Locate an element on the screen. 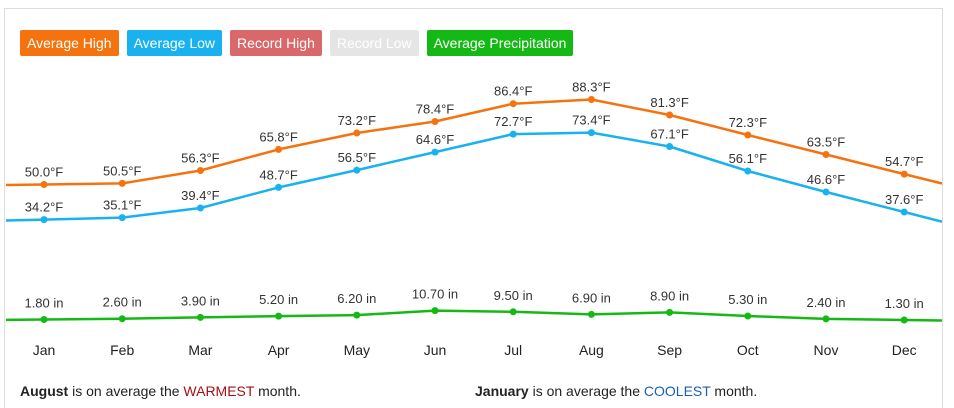  average-low-data-label: 56.5°F is located at coordinates (357, 157).